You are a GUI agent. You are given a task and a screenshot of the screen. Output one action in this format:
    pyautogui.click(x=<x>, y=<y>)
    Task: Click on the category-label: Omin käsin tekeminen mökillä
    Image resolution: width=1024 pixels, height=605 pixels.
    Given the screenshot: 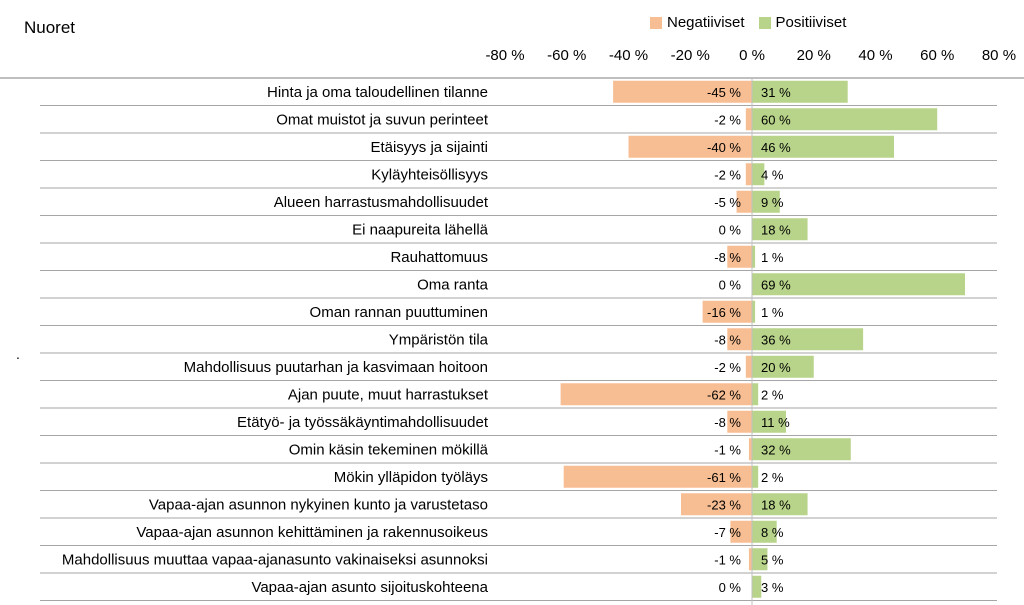 What is the action you would take?
    pyautogui.click(x=389, y=449)
    